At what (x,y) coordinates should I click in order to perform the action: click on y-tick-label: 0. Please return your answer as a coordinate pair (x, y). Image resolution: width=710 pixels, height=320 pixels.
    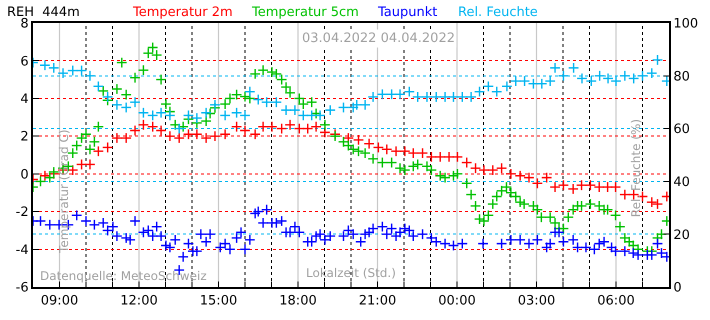
    Looking at the image, I should click on (24, 174).